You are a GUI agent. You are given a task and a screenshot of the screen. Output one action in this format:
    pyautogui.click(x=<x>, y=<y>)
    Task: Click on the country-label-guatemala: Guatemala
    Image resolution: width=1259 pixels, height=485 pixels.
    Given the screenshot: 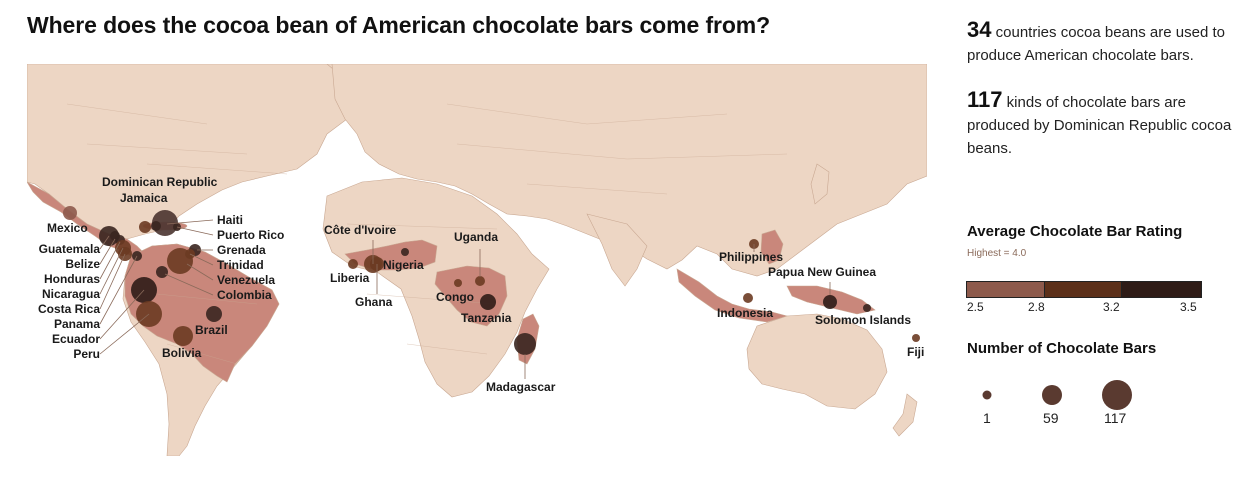 What is the action you would take?
    pyautogui.click(x=70, y=249)
    